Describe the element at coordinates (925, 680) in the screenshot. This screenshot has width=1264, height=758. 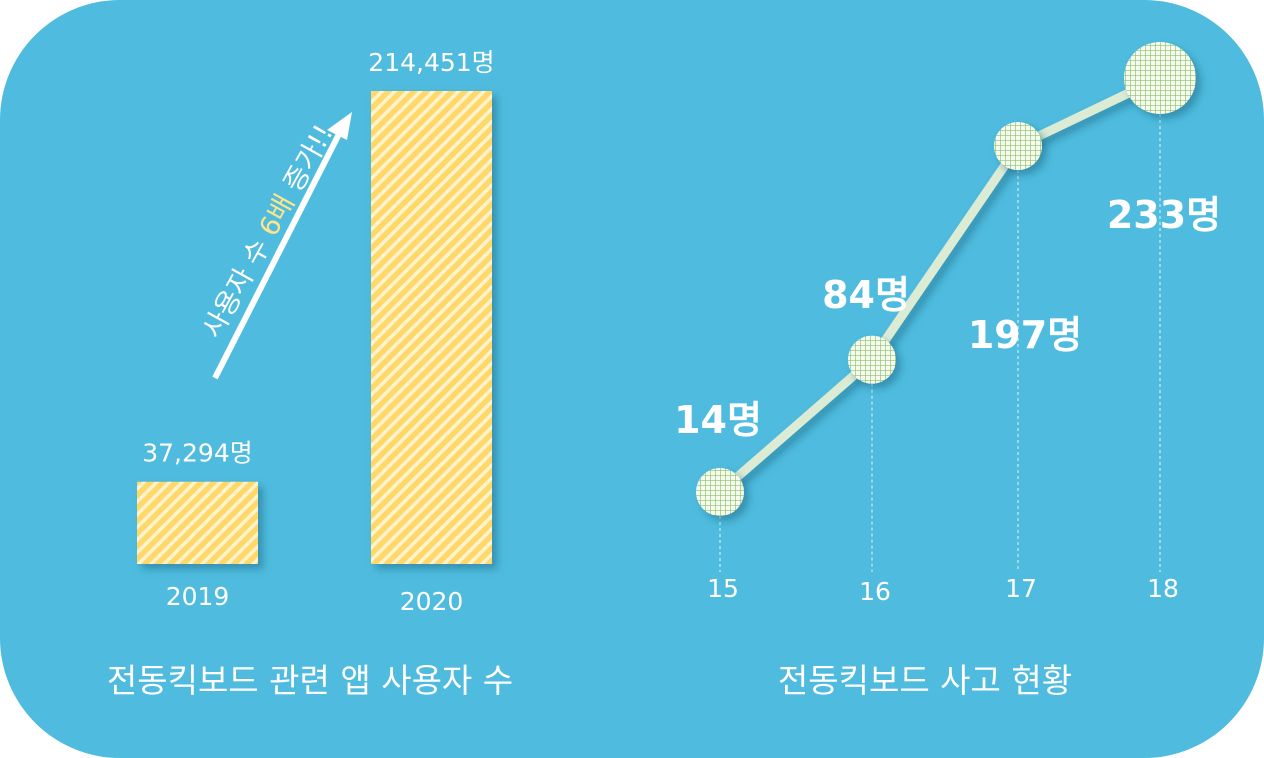
I see `line-chart-title: 전동킥보드 사고 현황` at that location.